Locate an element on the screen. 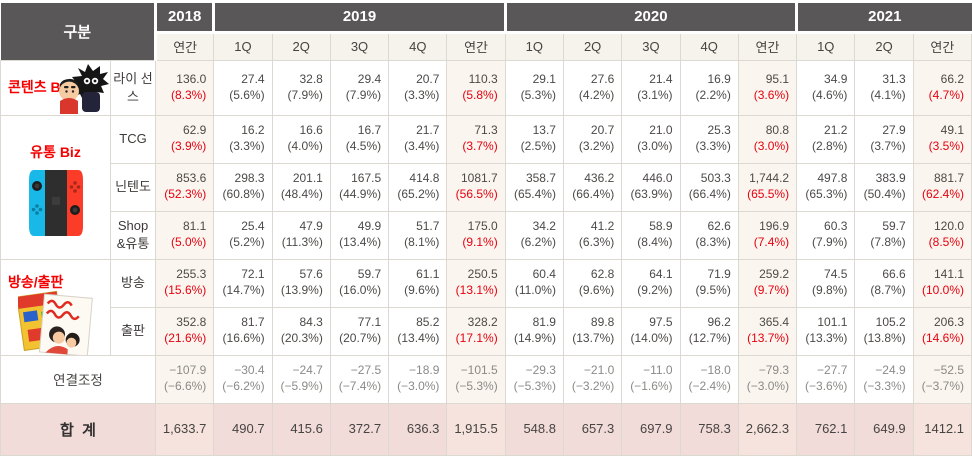  share-percent: (65.5%) is located at coordinates (768, 194).